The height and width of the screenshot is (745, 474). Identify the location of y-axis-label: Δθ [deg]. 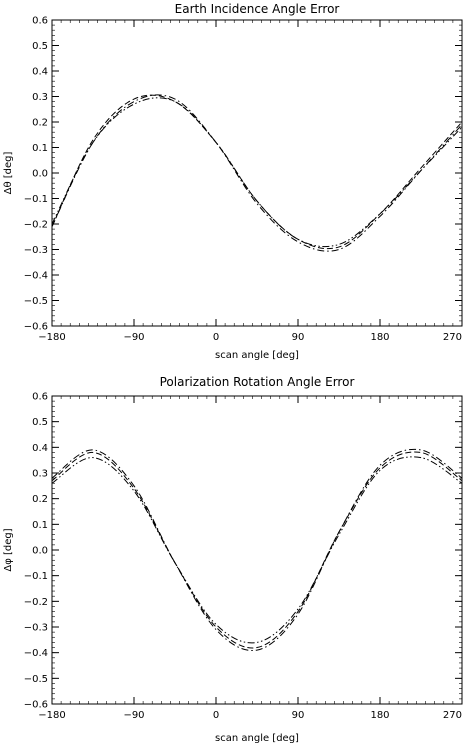
(8, 173).